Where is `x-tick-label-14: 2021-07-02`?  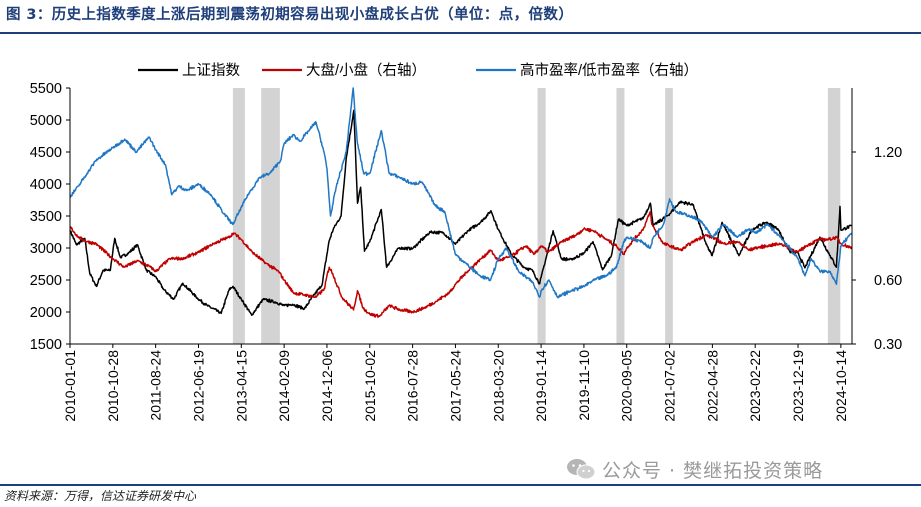 x-tick-label-14: 2021-07-02 is located at coordinates (670, 386).